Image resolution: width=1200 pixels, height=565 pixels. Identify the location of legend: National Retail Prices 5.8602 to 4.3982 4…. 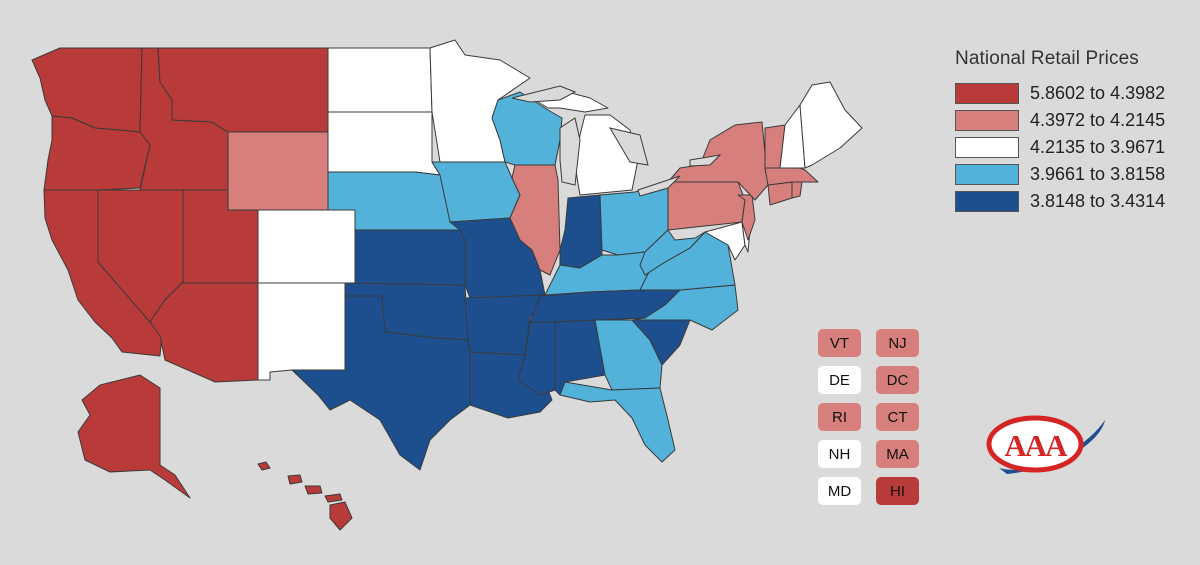
(1060, 131).